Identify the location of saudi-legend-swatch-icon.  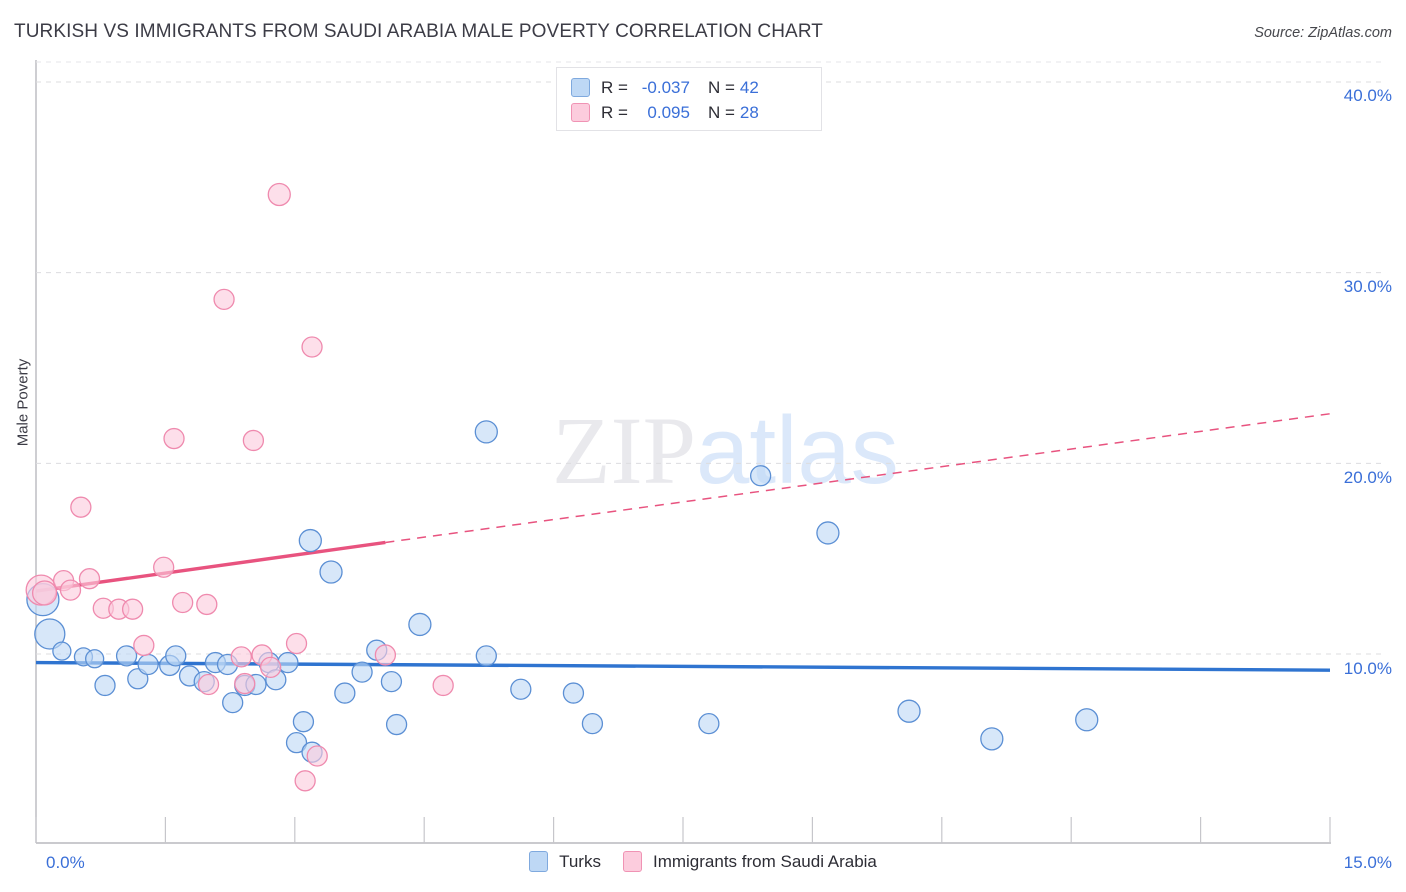
(632, 861).